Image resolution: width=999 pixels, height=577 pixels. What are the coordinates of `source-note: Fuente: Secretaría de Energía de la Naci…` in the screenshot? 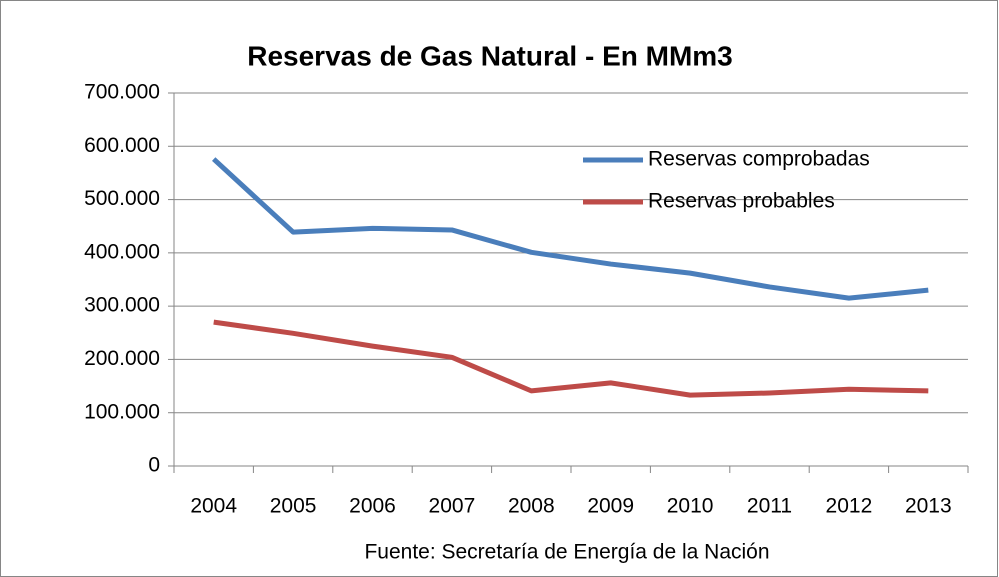 It's located at (566, 552).